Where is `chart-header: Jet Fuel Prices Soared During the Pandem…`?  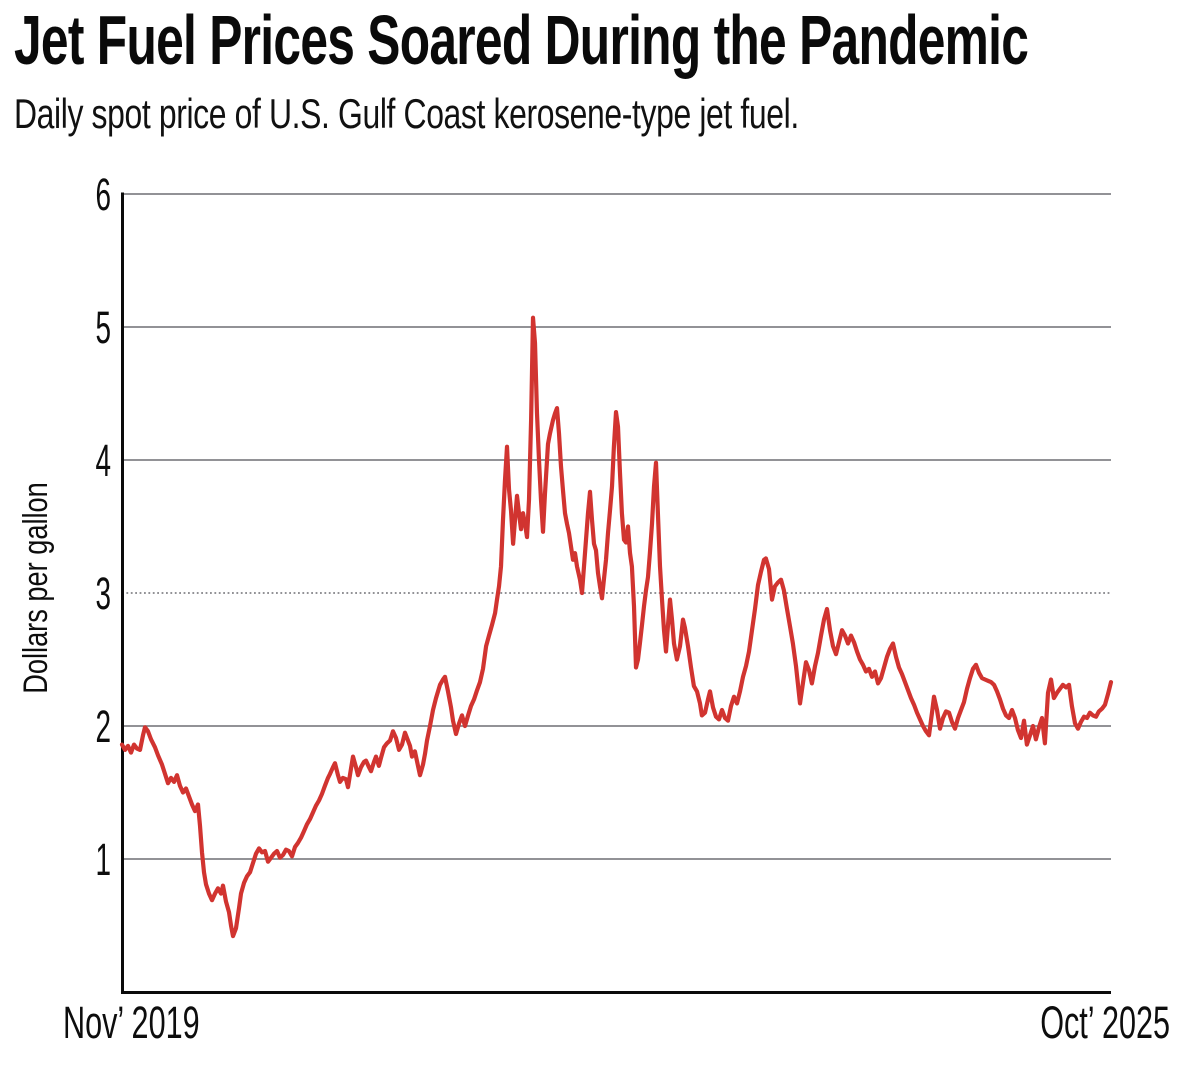 chart-header: Jet Fuel Prices Soared During the Pandem… is located at coordinates (607, 70).